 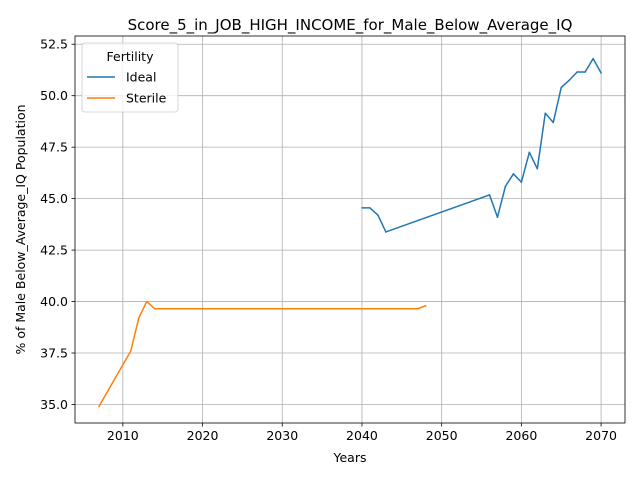 I want to click on y-axis-title: % of Male Below_Average_IQ Population, so click(x=20, y=229).